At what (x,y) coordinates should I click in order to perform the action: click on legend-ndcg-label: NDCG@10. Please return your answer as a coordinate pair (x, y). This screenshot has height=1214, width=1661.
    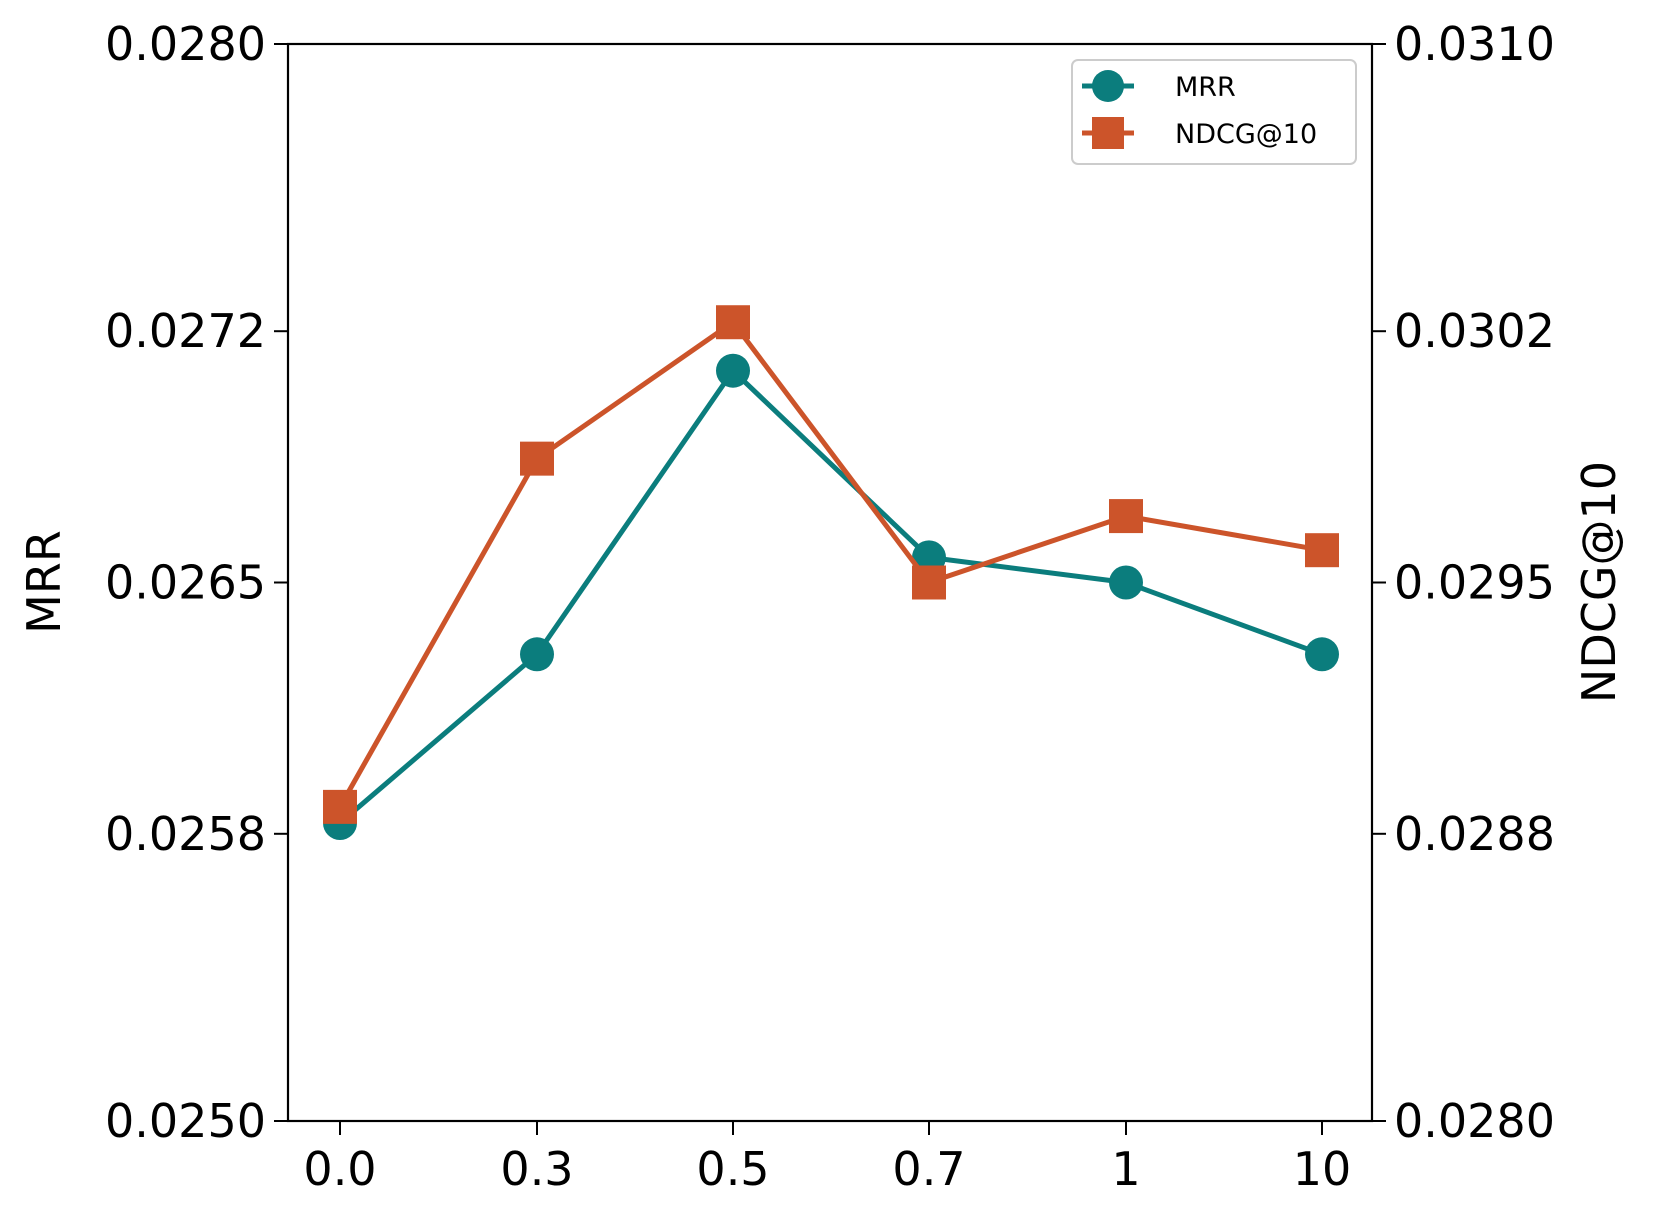
    Looking at the image, I should click on (1246, 134).